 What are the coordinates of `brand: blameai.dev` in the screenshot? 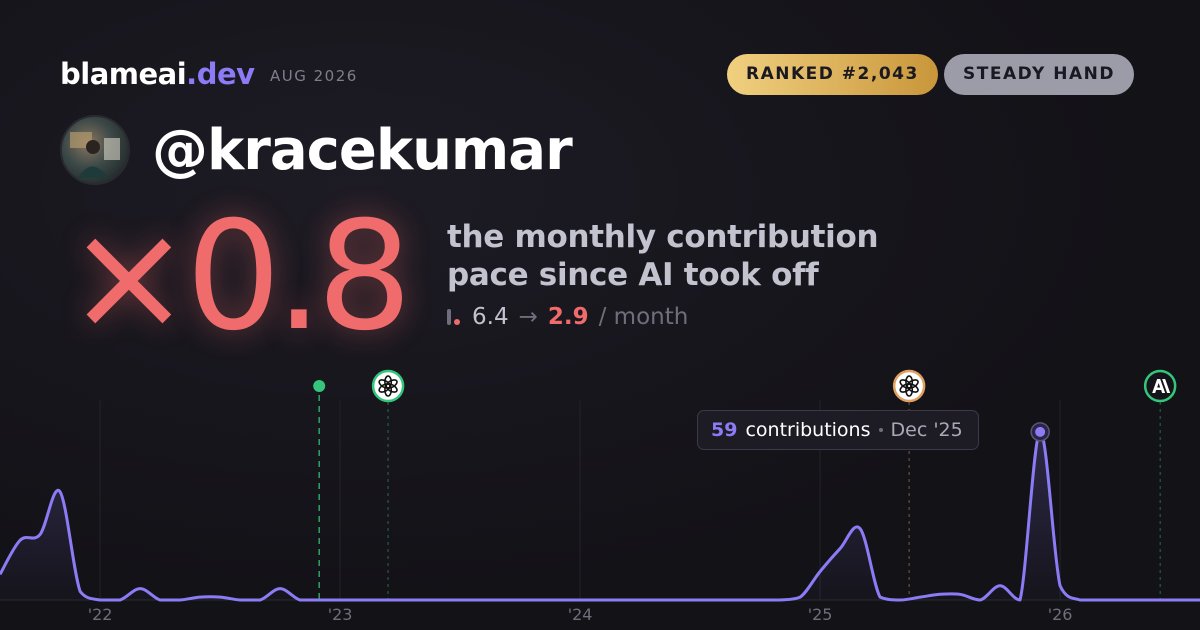 It's located at (157, 74).